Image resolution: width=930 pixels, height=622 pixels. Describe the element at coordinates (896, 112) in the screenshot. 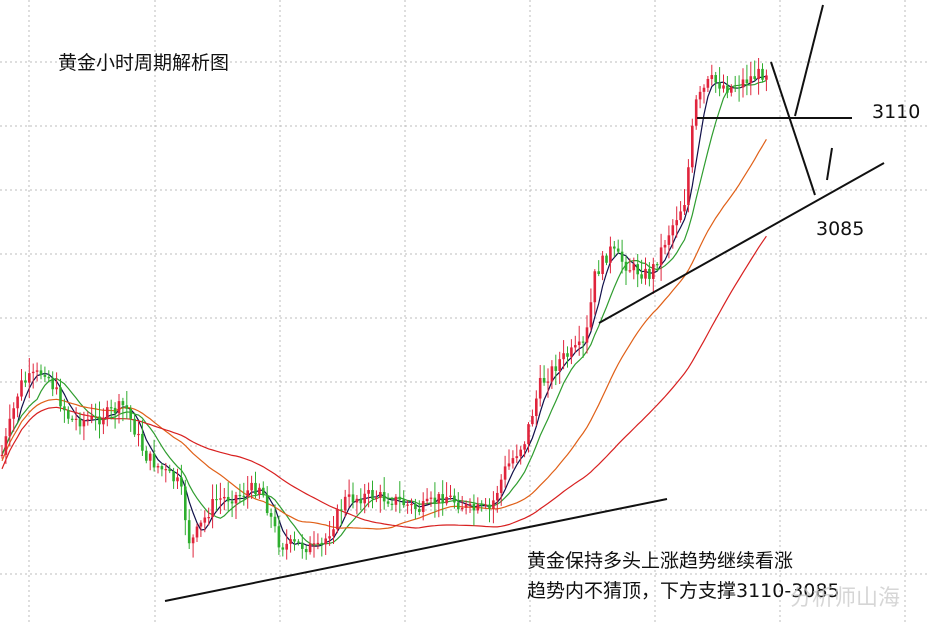

I see `level-label-3110: 3110` at that location.